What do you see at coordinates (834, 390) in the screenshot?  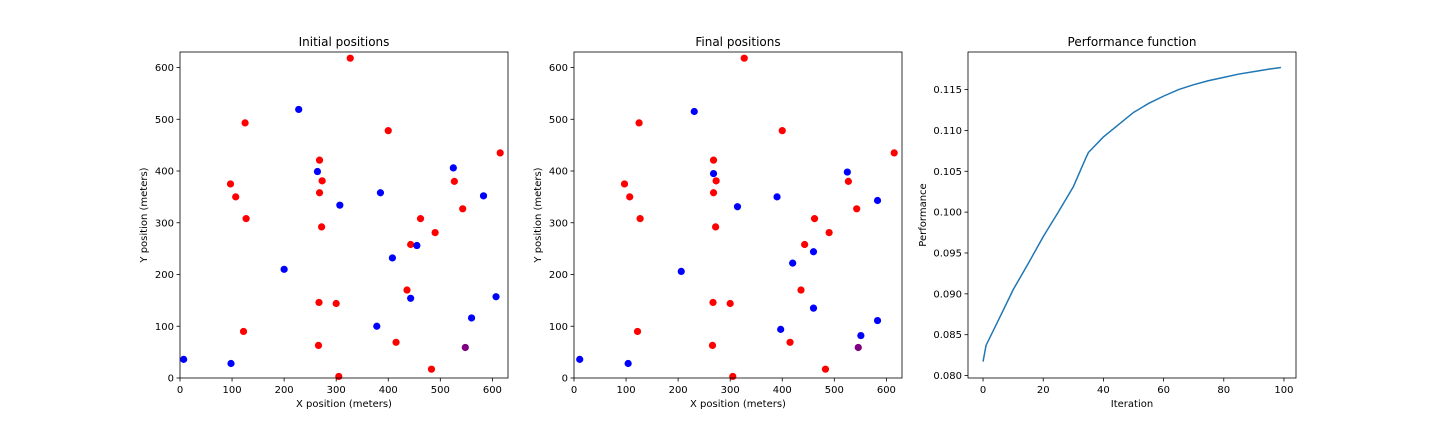 I see `x-tick-label: 500` at bounding box center [834, 390].